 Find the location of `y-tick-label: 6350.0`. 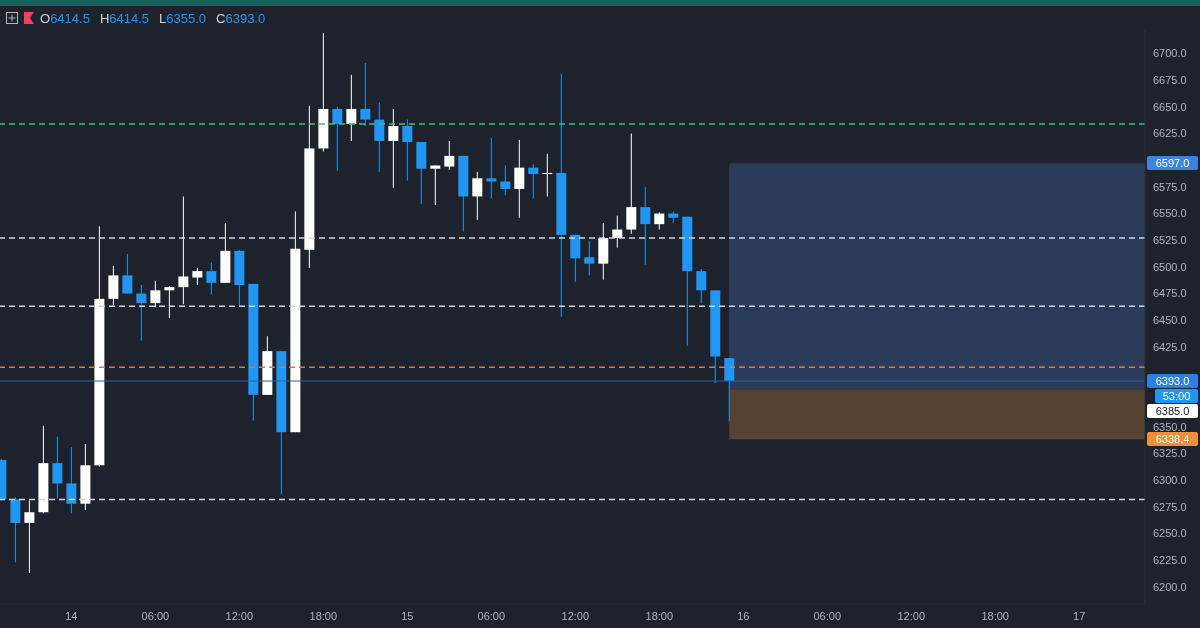

y-tick-label: 6350.0 is located at coordinates (1170, 426).